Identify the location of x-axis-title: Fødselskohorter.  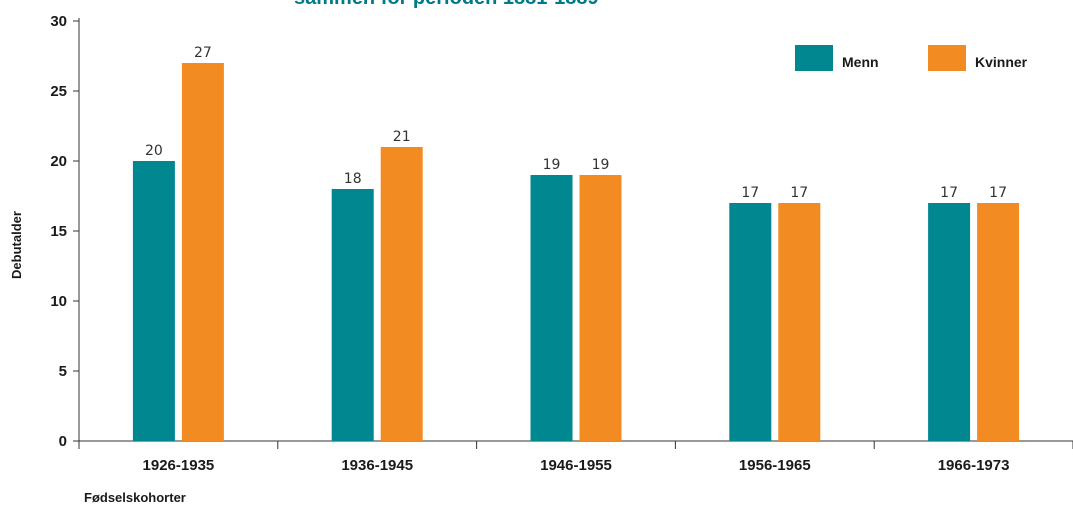
(135, 497).